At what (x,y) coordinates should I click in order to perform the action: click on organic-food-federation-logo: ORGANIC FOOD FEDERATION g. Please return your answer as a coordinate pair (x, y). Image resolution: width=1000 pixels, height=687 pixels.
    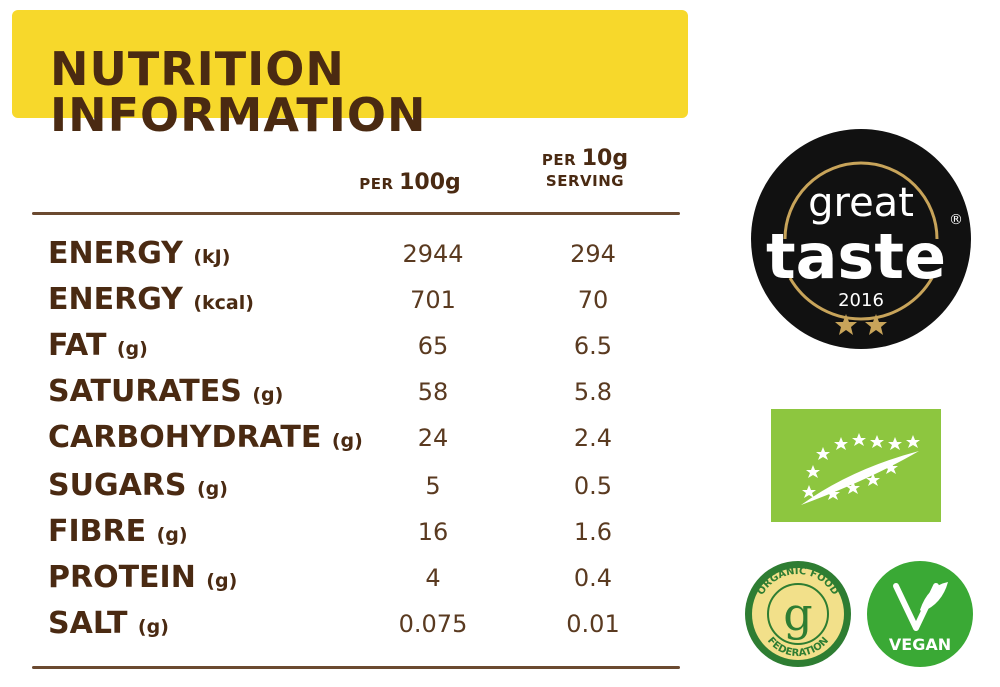
    Looking at the image, I should click on (798, 614).